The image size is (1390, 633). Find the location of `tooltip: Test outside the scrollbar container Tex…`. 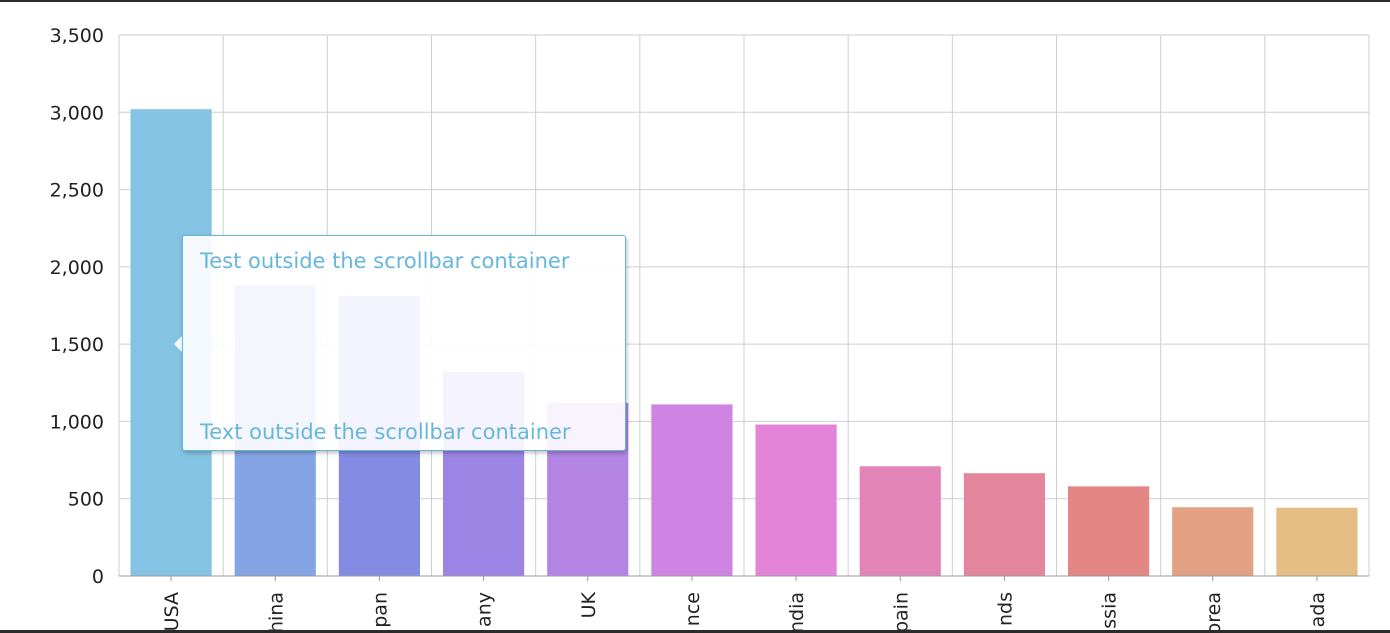

tooltip: Test outside the scrollbar container Tex… is located at coordinates (404, 343).